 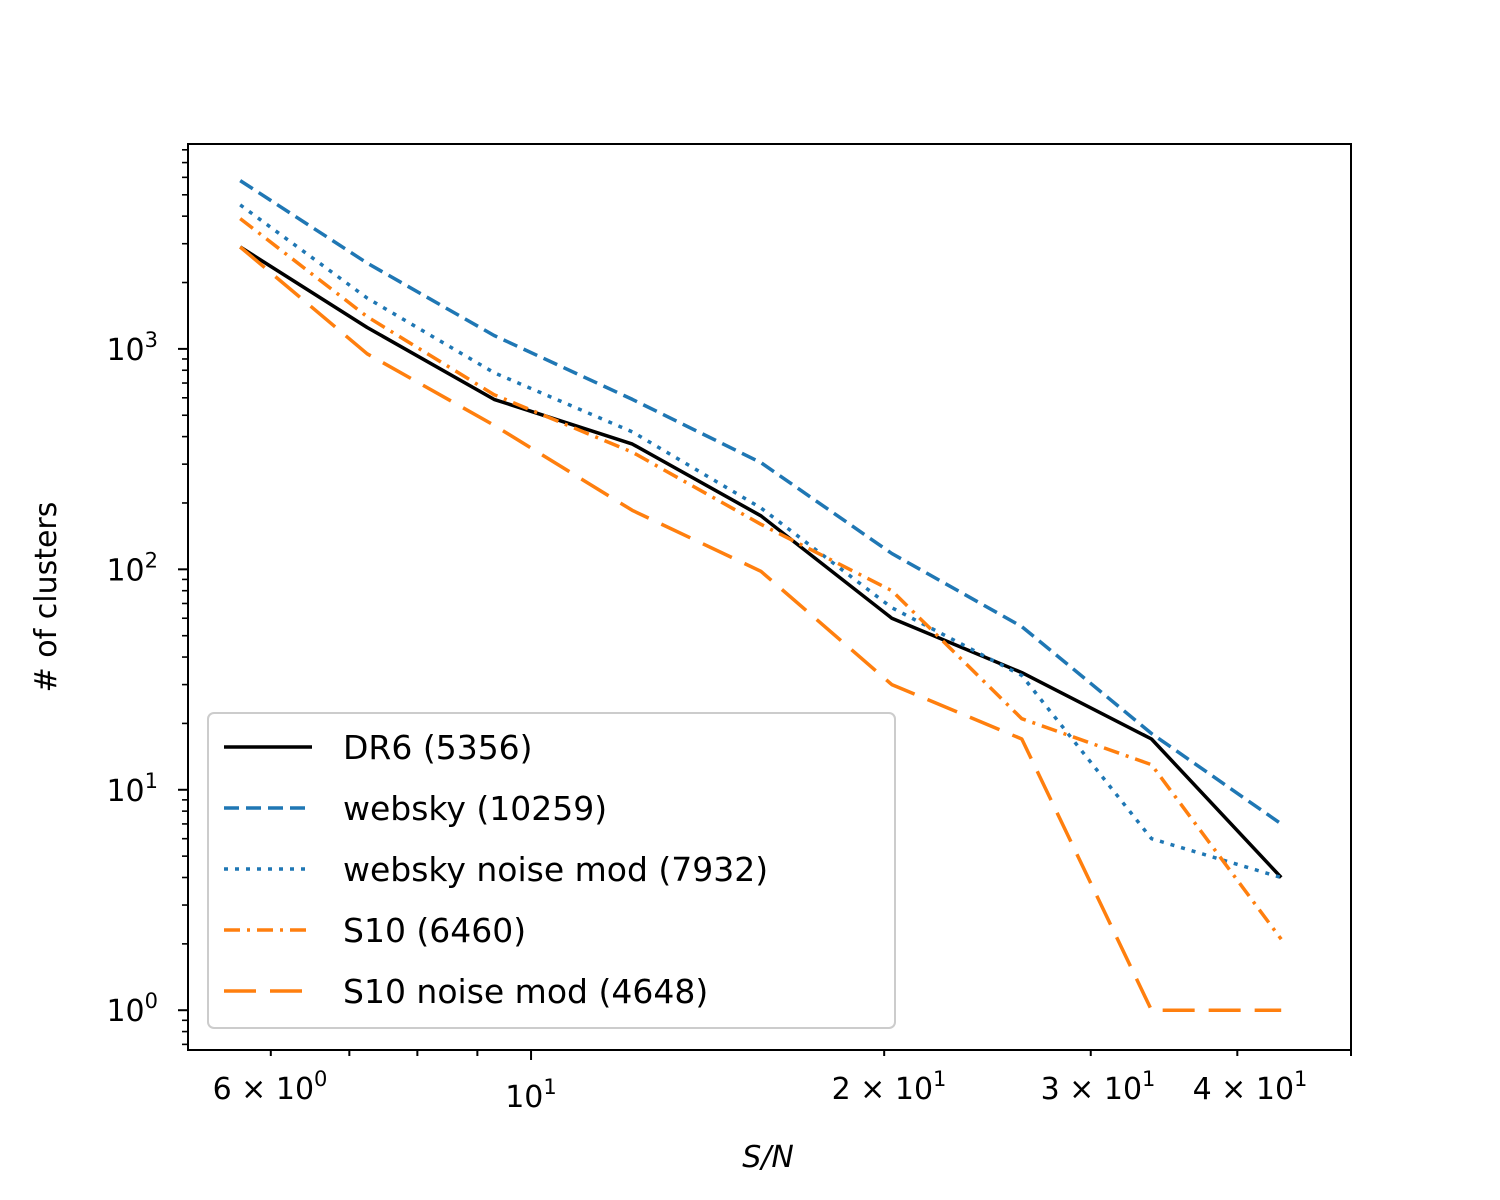 I want to click on legend-label: websky (10259), so click(x=475, y=808).